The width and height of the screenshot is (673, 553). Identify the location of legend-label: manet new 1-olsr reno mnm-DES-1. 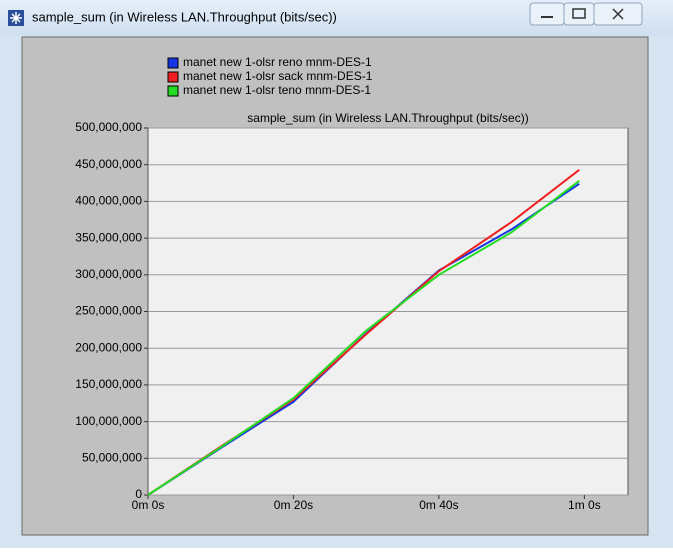
(277, 62).